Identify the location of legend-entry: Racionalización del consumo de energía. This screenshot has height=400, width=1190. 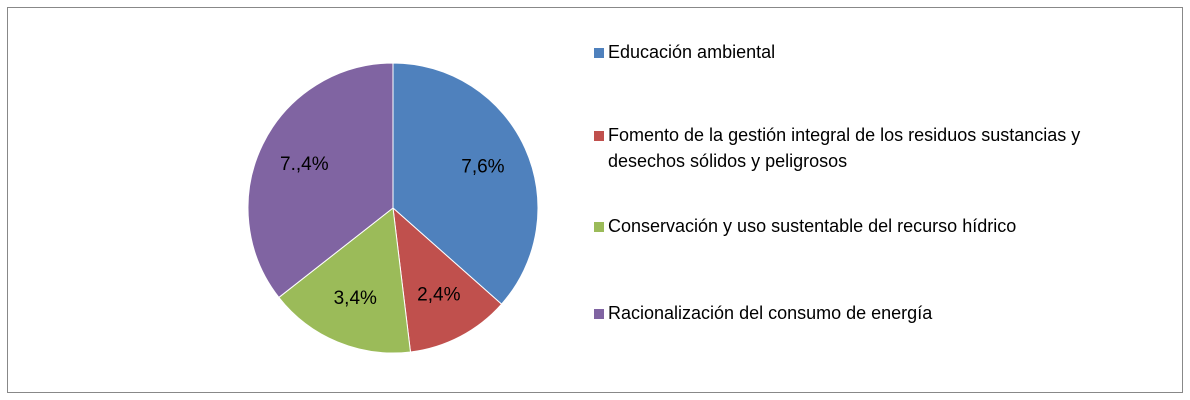
(881, 313).